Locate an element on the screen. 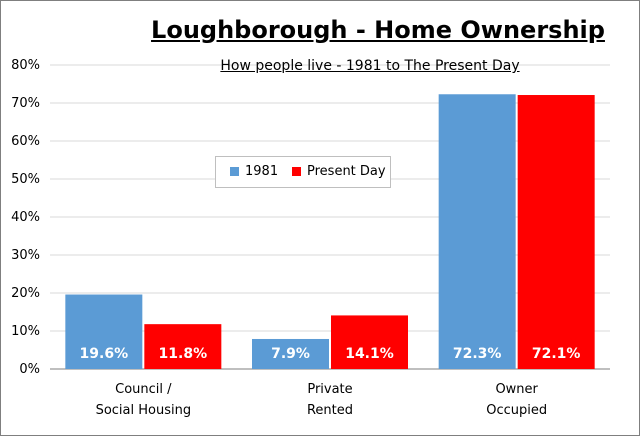  chart-title: Loughborough - Home Ownership is located at coordinates (378, 30).